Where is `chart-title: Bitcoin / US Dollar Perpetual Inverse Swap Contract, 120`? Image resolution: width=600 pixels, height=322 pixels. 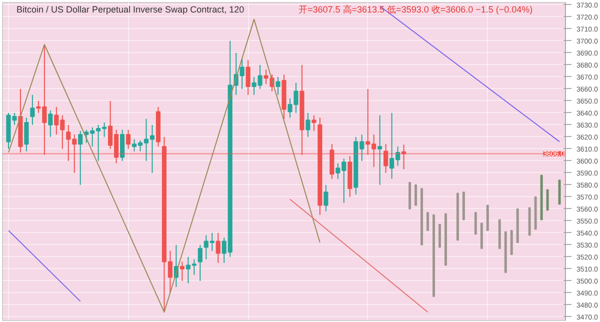
chart-title: Bitcoin / US Dollar Perpetual Inverse Swap Contract, 120 is located at coordinates (130, 9).